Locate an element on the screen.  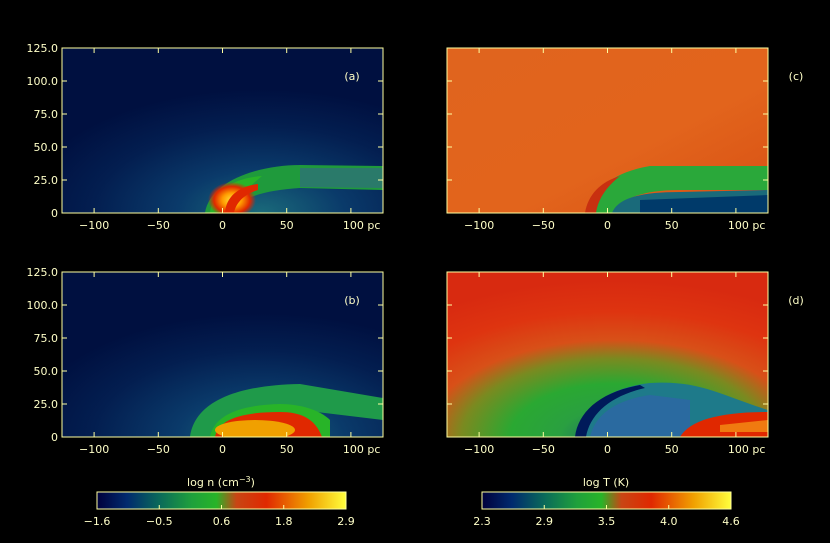
panel-b-ytick-label: 50.0 is located at coordinates (46, 371).